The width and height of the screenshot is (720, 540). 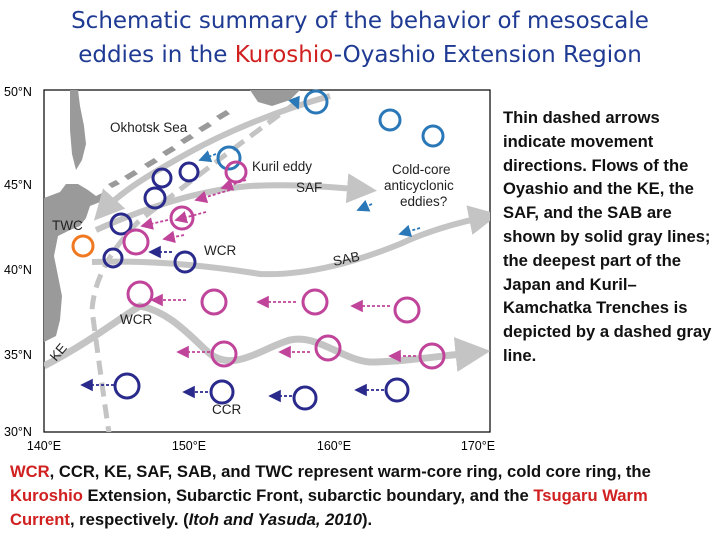 What do you see at coordinates (136, 319) in the screenshot?
I see `label-wcr-2: WCR` at bounding box center [136, 319].